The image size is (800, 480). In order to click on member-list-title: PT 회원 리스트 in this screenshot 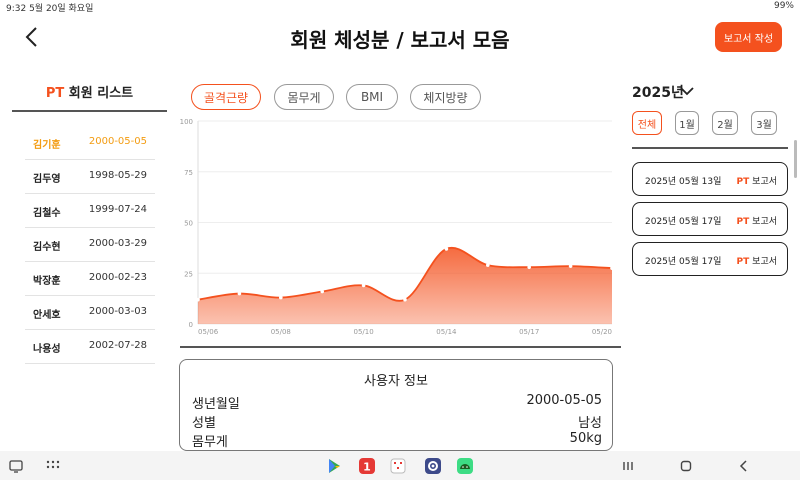, I will do `click(89, 91)`.